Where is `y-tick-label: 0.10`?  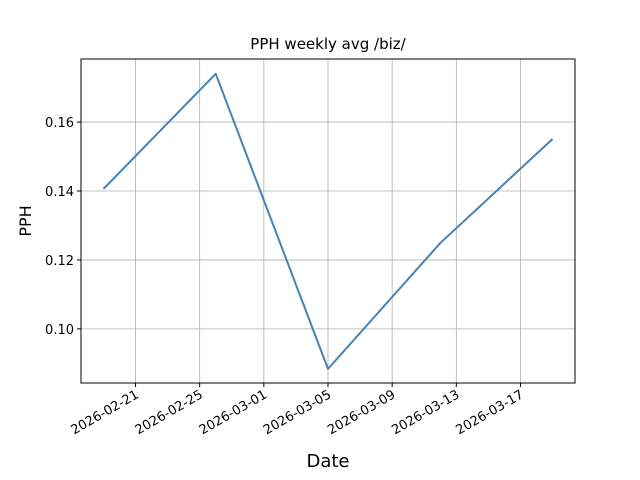
y-tick-label: 0.10 is located at coordinates (59, 330).